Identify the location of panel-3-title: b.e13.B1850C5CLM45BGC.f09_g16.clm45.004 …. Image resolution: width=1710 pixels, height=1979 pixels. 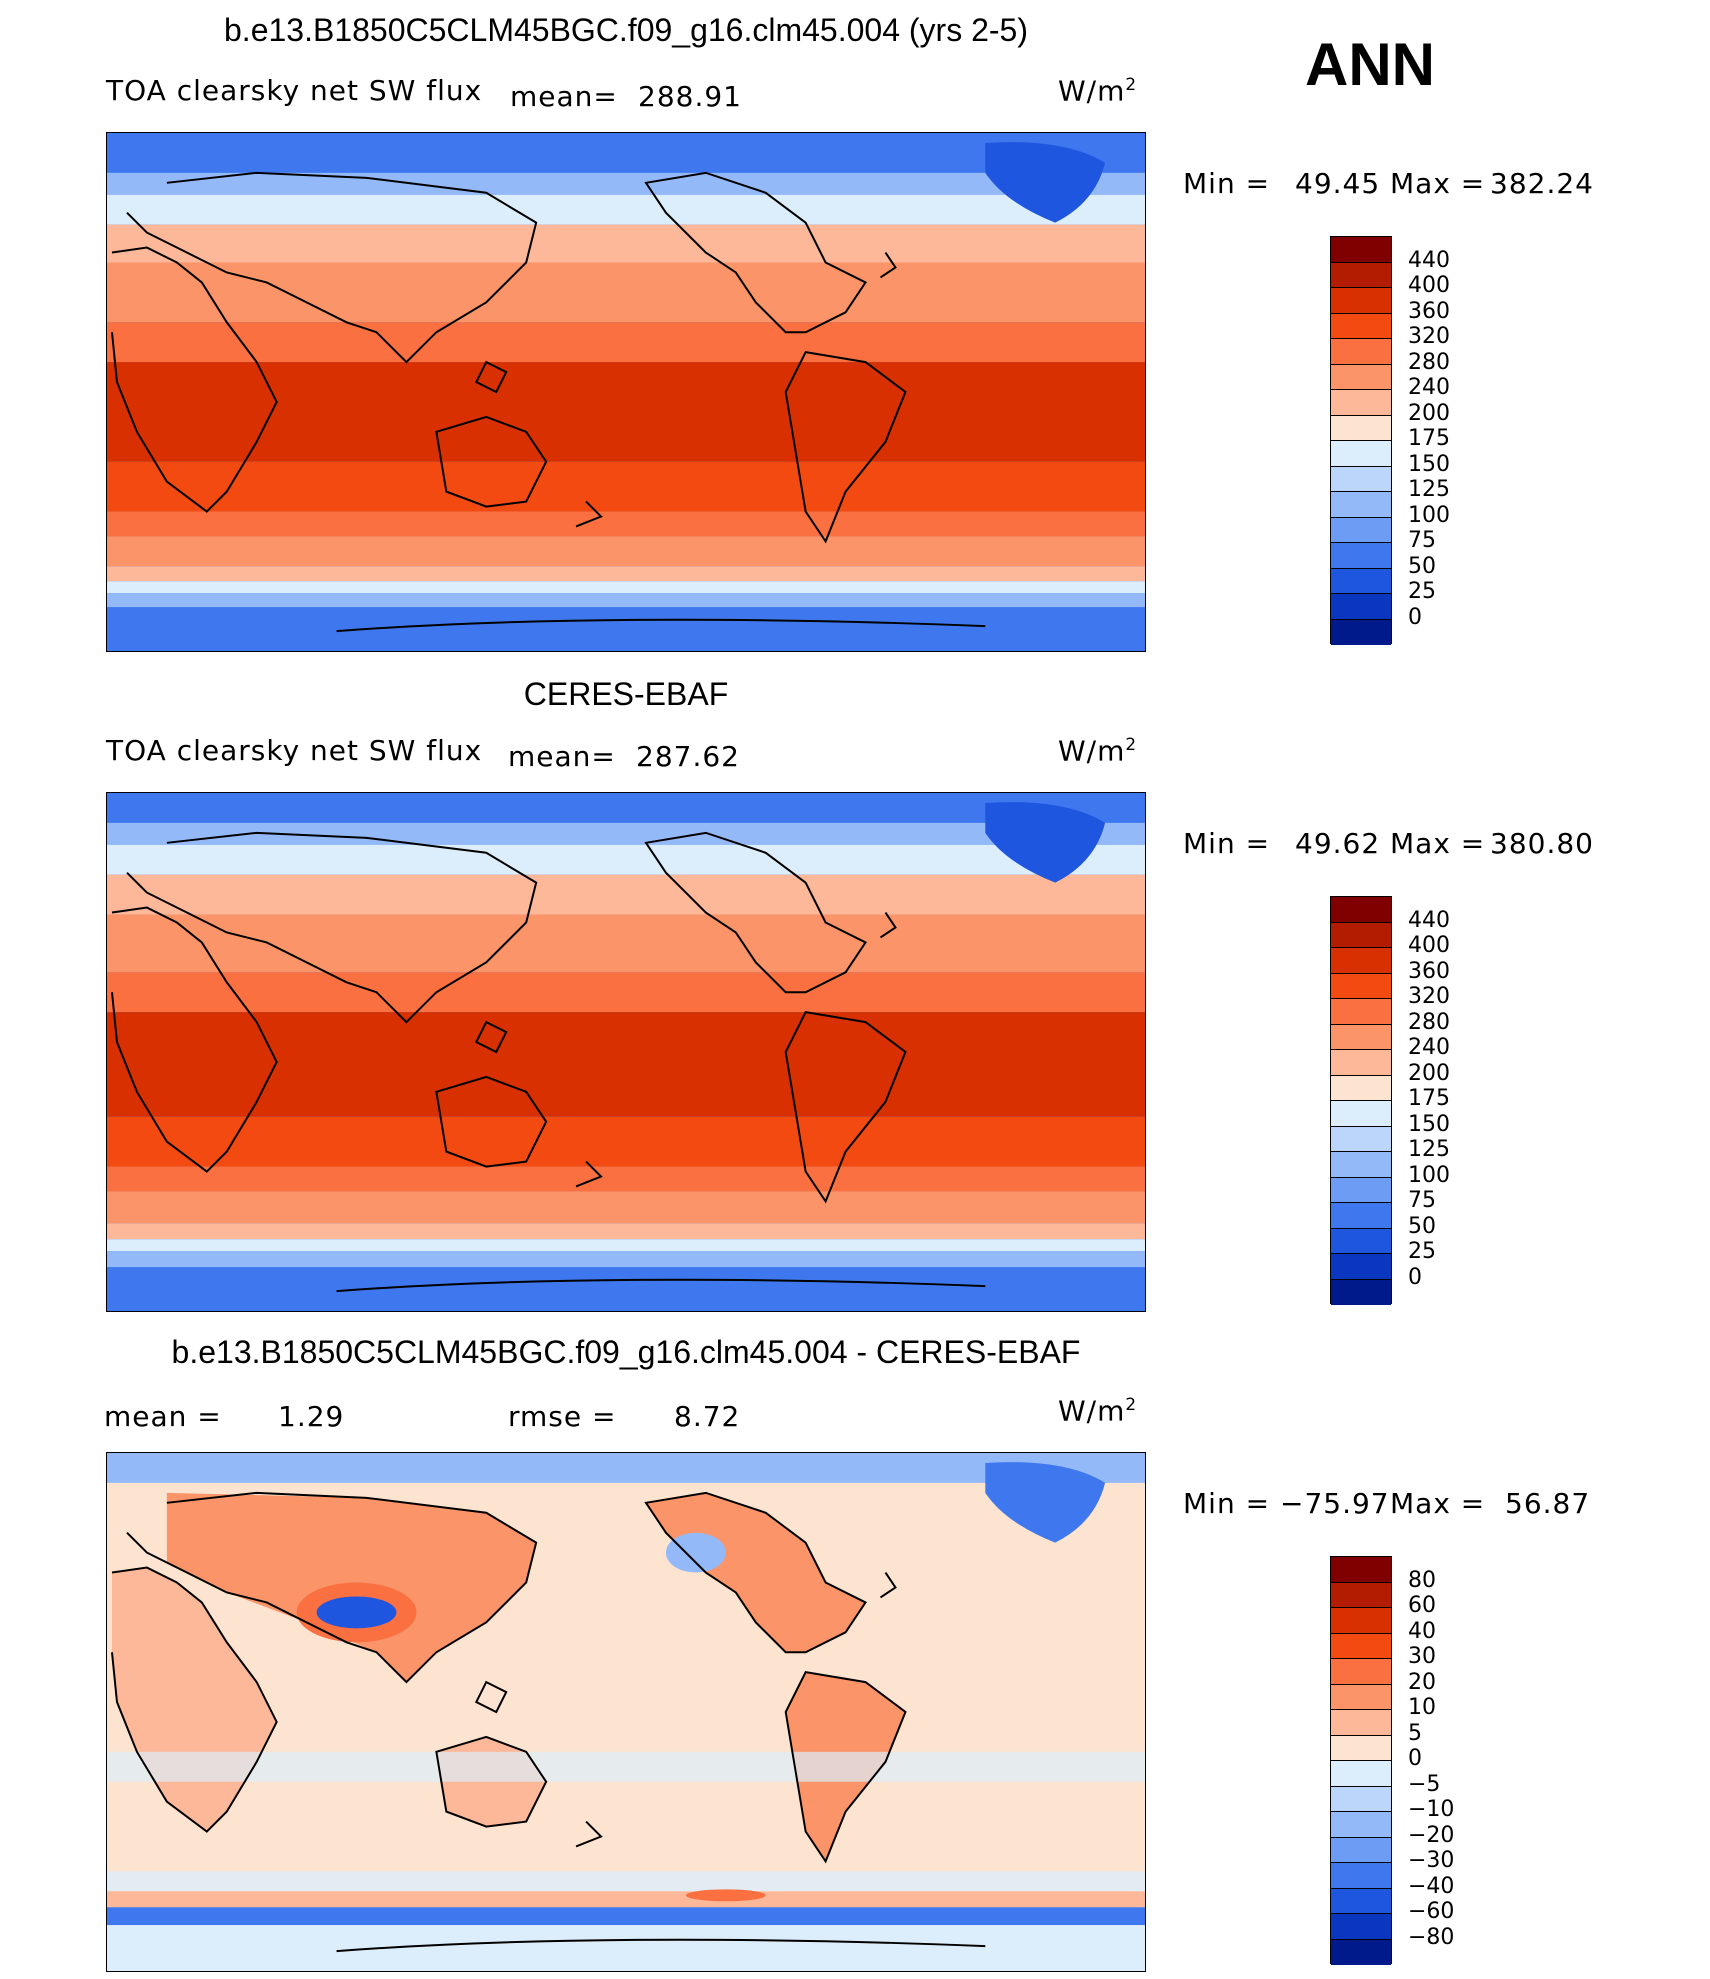
(626, 1352).